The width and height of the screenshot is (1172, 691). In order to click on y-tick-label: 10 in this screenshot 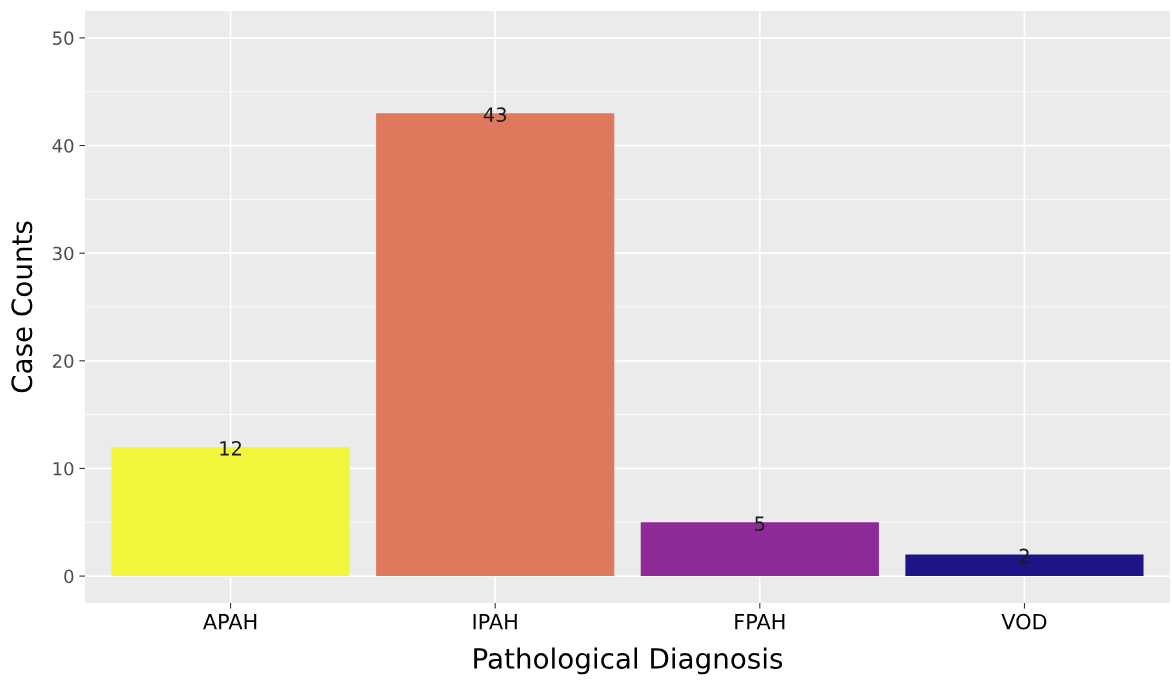, I will do `click(63, 468)`.